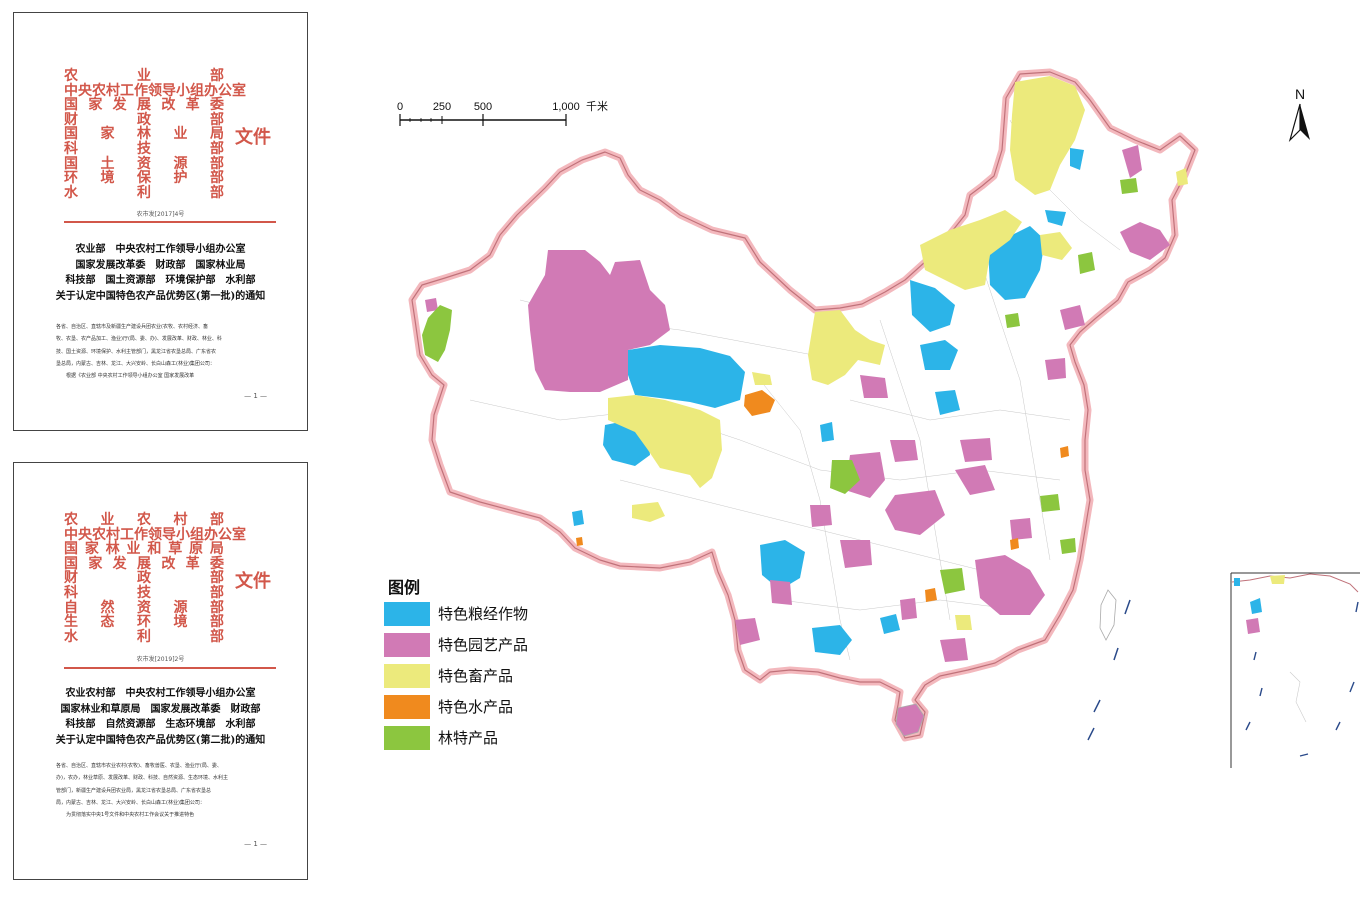 The image size is (1368, 901). What do you see at coordinates (144, 520) in the screenshot?
I see `ministry-name: 农业农村部` at bounding box center [144, 520].